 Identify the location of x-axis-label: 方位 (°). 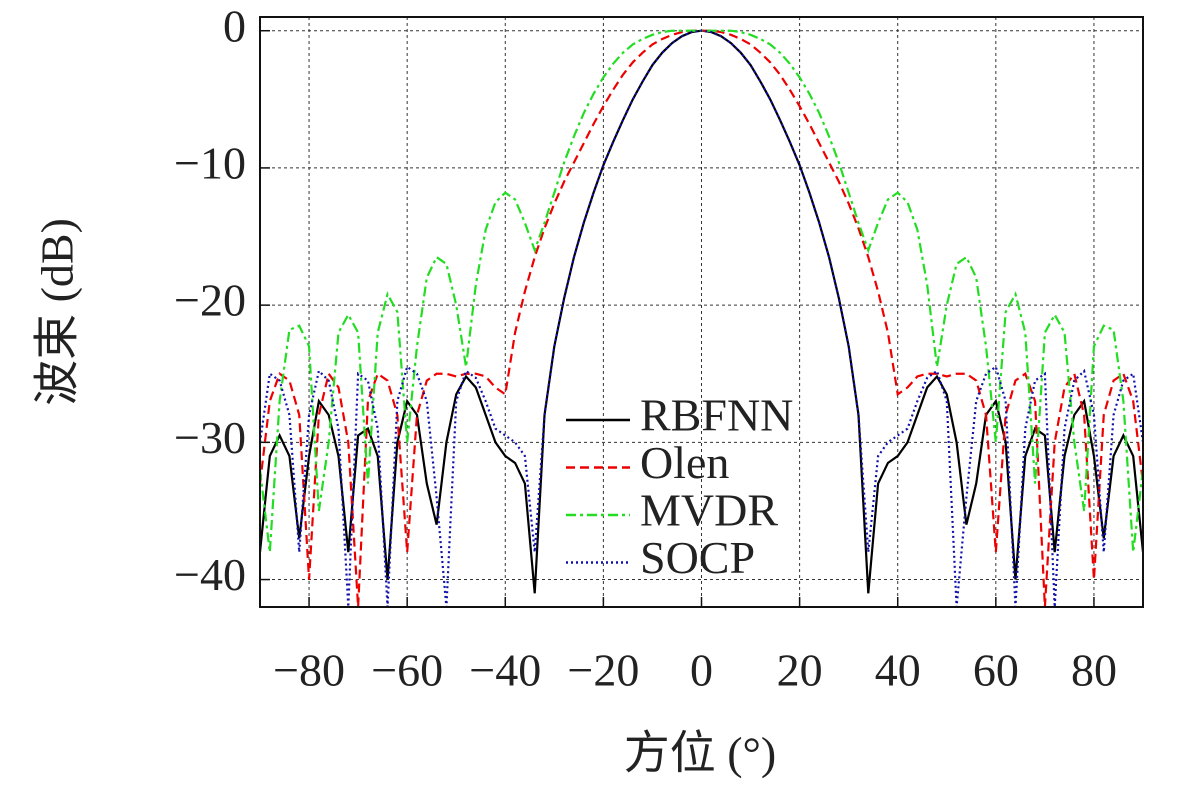
(700, 753).